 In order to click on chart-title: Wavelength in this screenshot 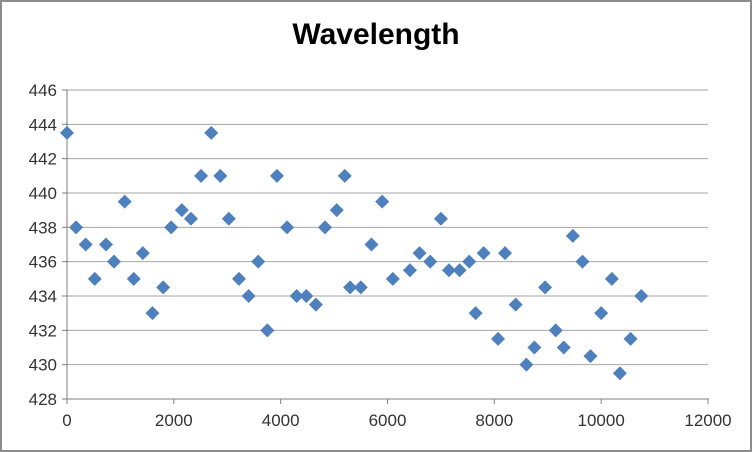, I will do `click(376, 34)`.